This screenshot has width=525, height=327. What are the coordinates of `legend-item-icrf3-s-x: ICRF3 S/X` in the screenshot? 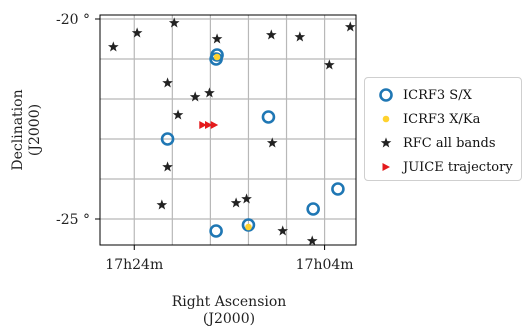 It's located at (423, 95).